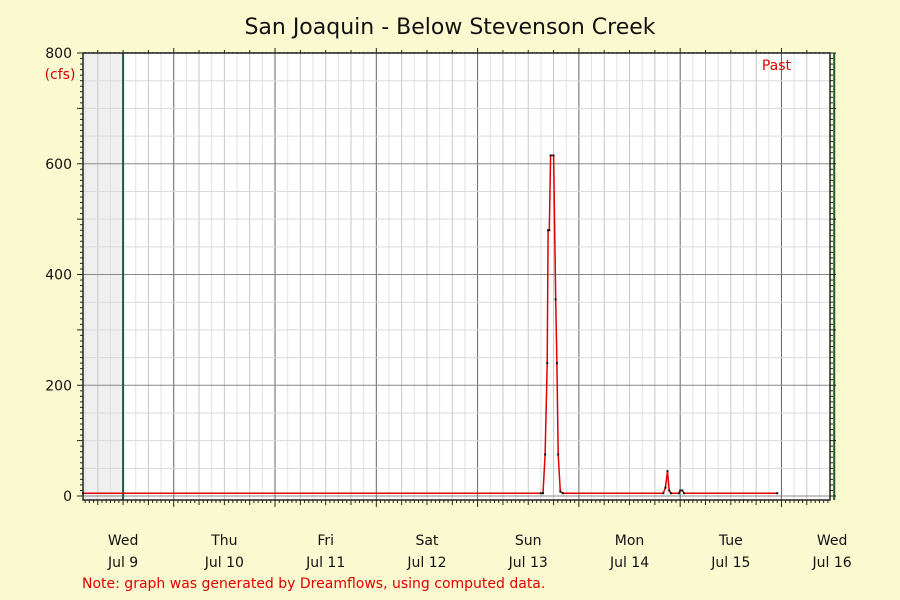 This screenshot has height=600, width=900. What do you see at coordinates (730, 563) in the screenshot?
I see `x-date-label: Jul 15` at bounding box center [730, 563].